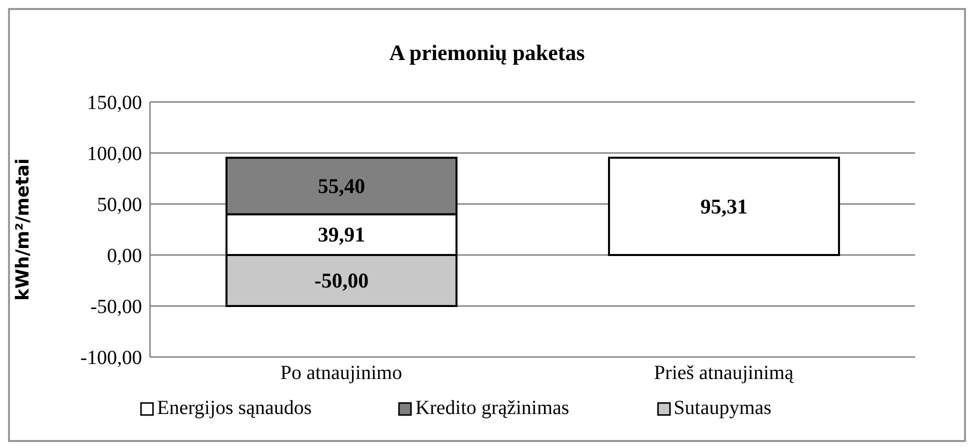 The width and height of the screenshot is (970, 448). I want to click on y-tick-label: 0,00, so click(124, 256).